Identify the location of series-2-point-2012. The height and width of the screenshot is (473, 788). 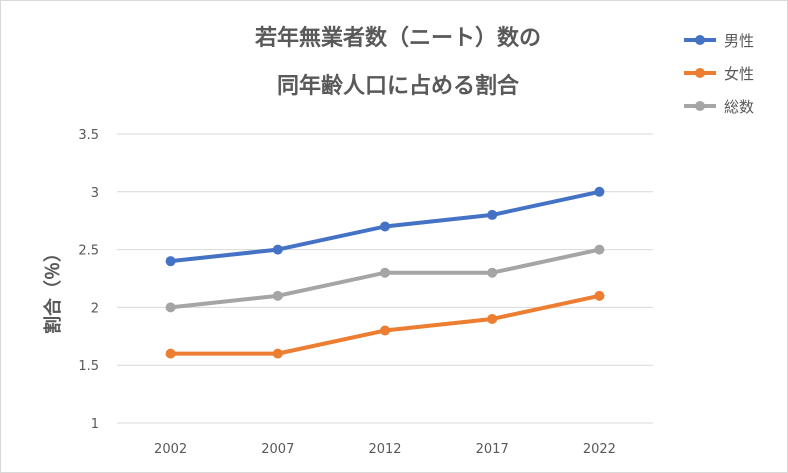
(385, 272).